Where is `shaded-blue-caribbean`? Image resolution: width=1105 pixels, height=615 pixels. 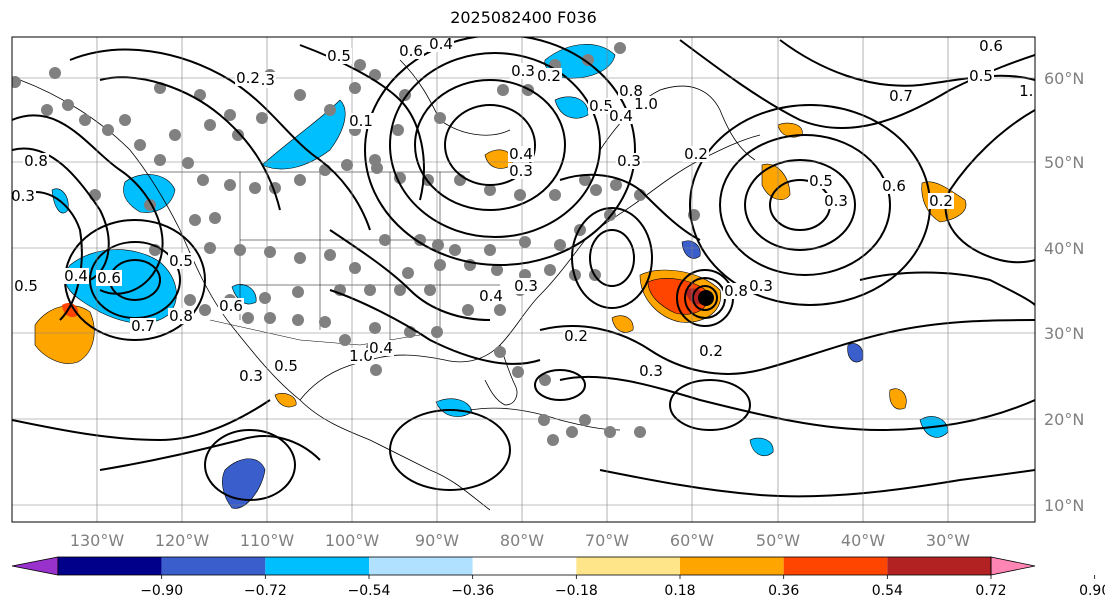
shaded-blue-caribbean is located at coordinates (761, 446).